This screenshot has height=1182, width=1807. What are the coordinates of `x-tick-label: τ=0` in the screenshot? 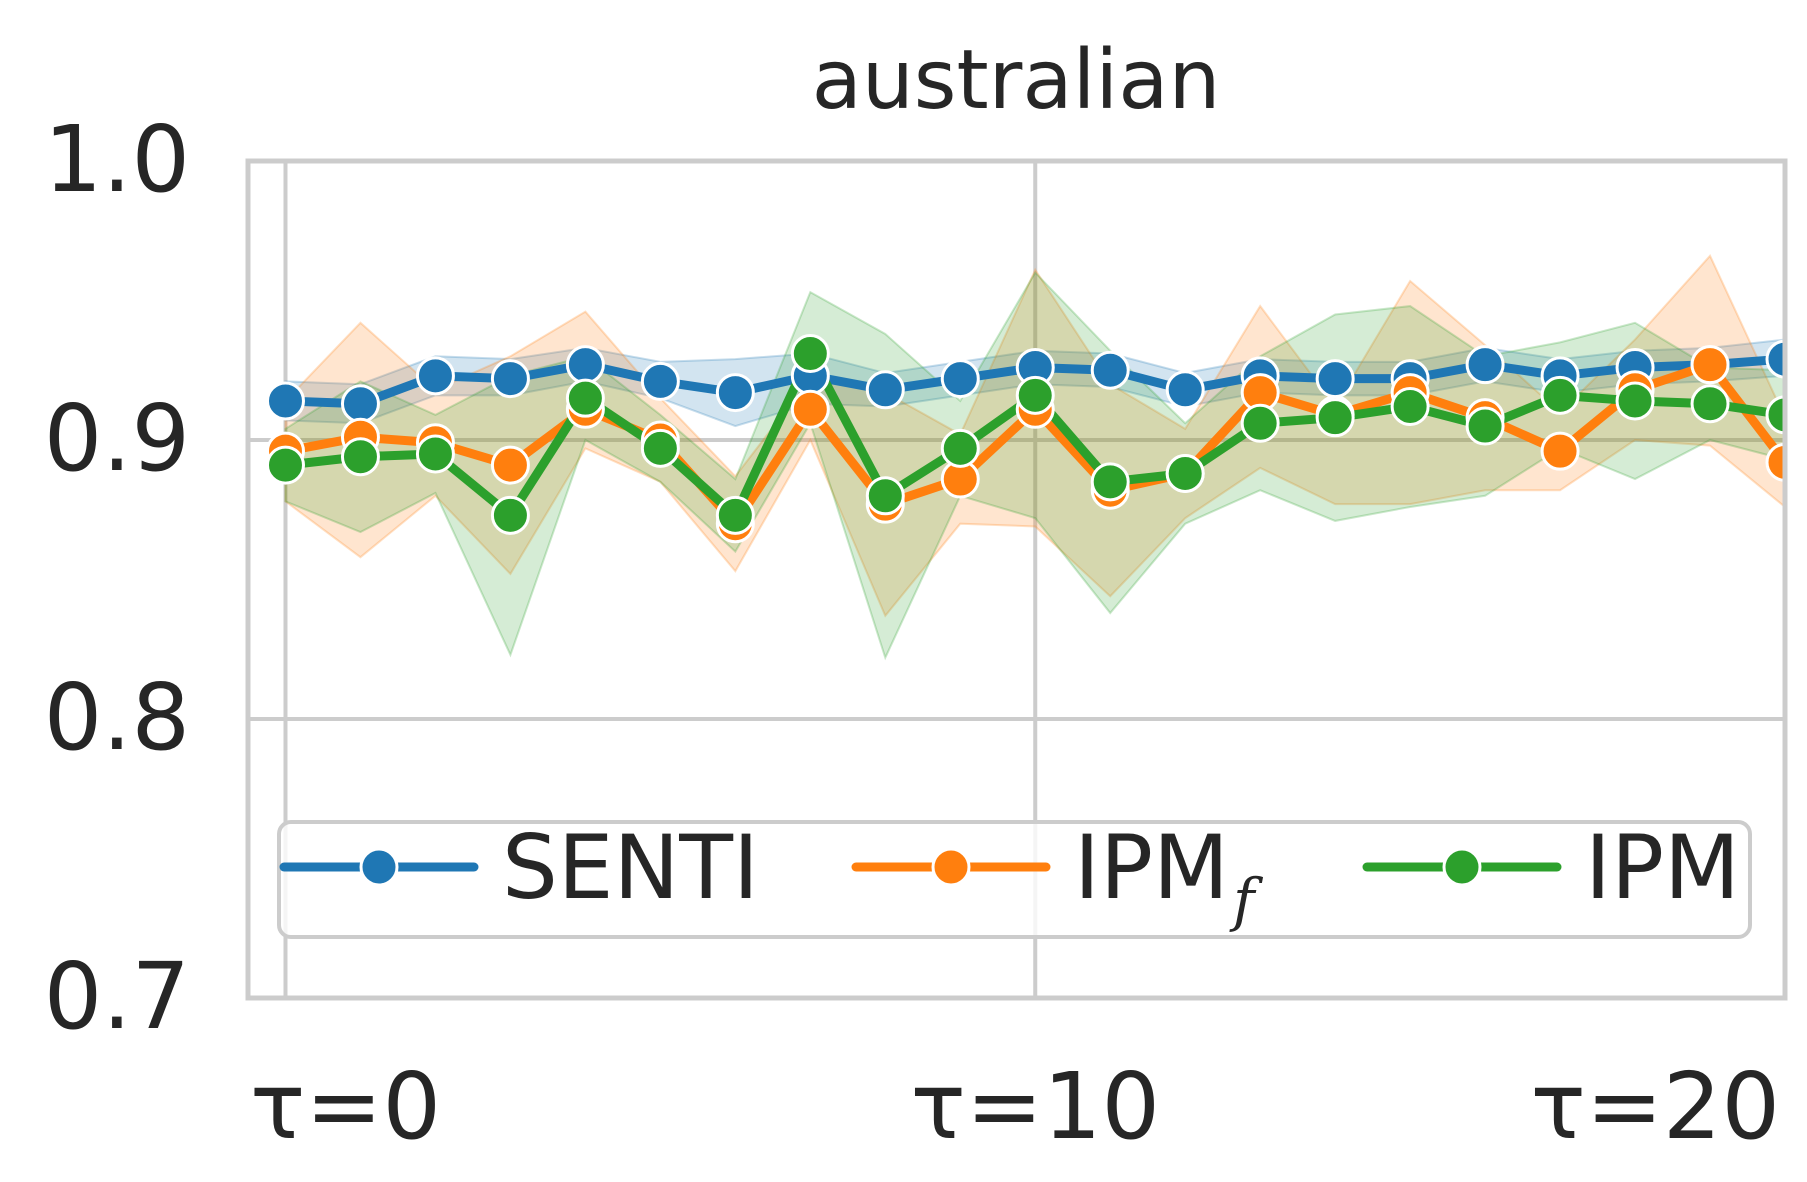 It's located at (345, 1106).